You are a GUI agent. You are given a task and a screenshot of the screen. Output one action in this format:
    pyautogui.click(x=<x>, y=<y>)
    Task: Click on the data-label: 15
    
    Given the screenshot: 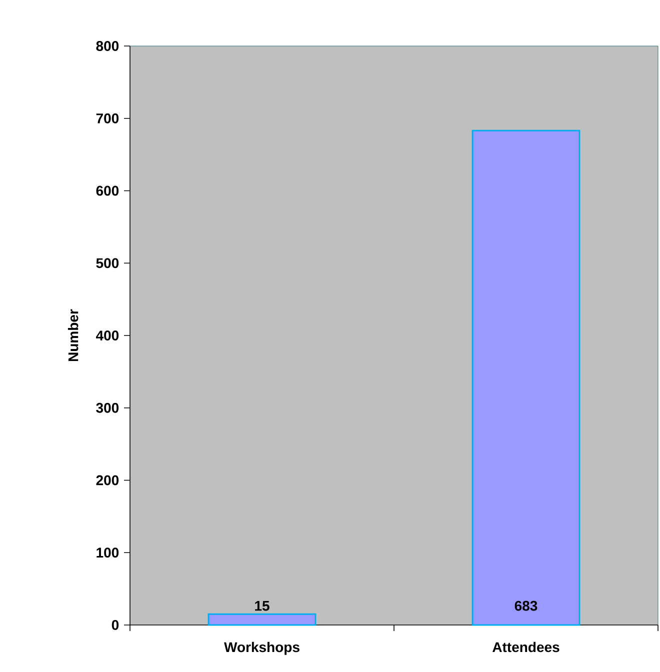 What is the action you would take?
    pyautogui.click(x=262, y=606)
    